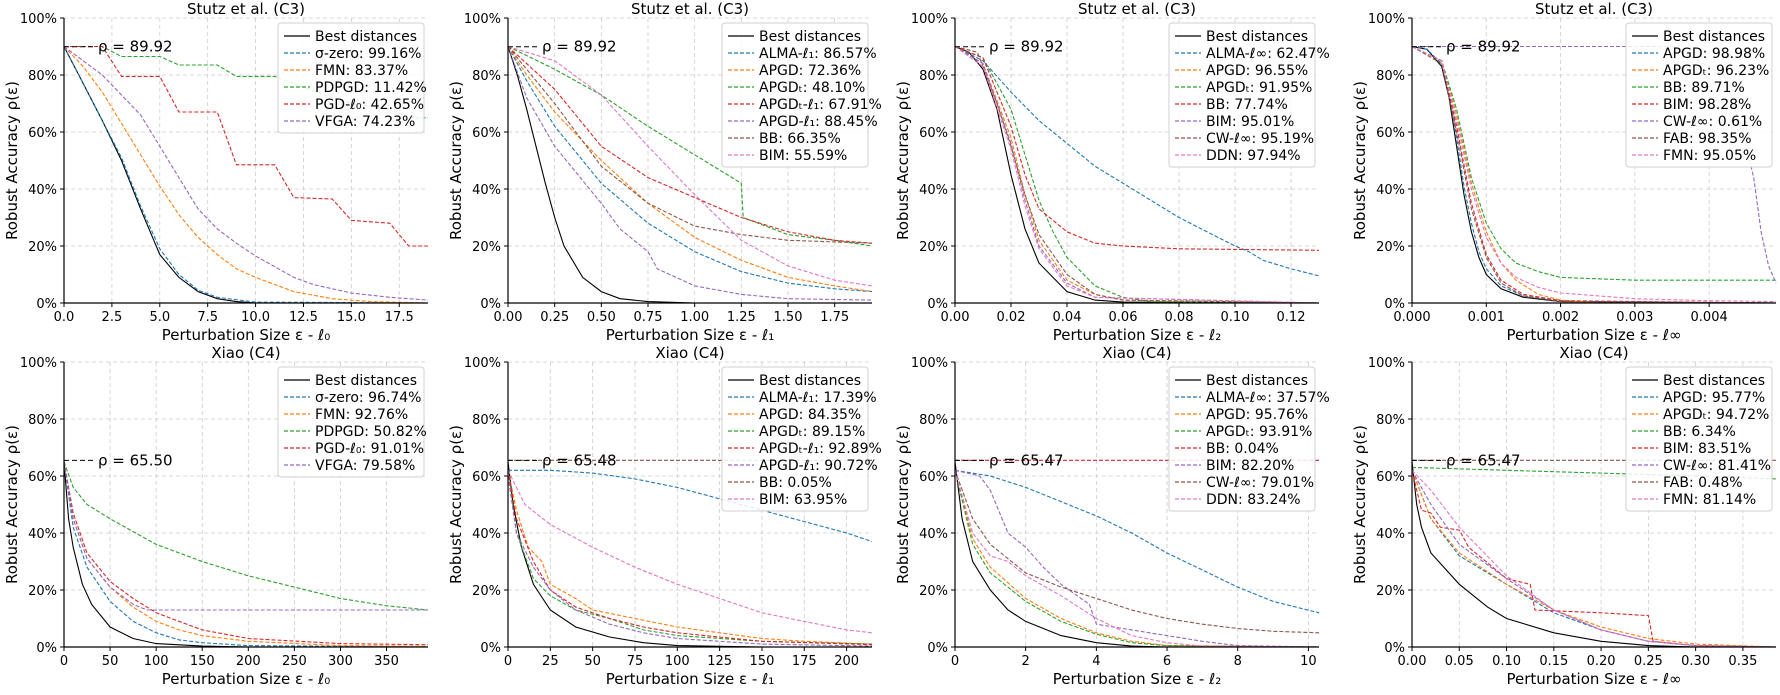  Describe the element at coordinates (1257, 71) in the screenshot. I see `legend-label: APGD: 96.55%` at that location.